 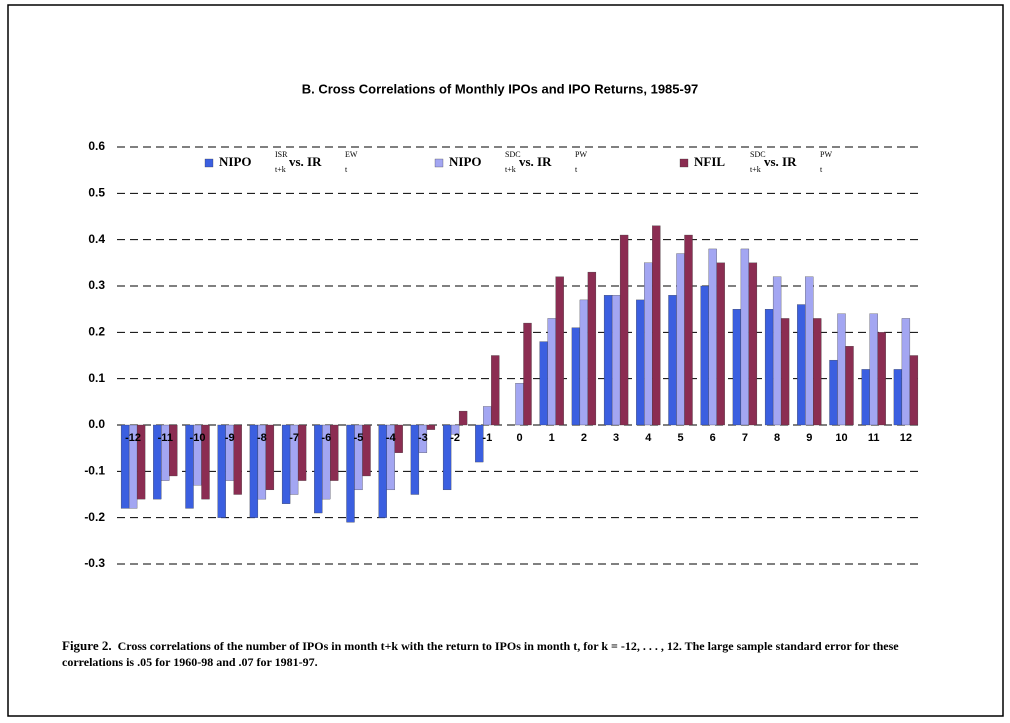 What do you see at coordinates (281, 154) in the screenshot?
I see `legend-sup: ISR` at bounding box center [281, 154].